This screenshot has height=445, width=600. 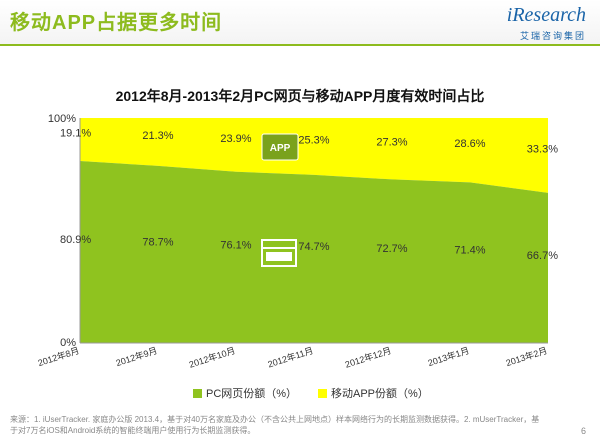 What do you see at coordinates (322, 393) in the screenshot?
I see `legend-swatch-app` at bounding box center [322, 393].